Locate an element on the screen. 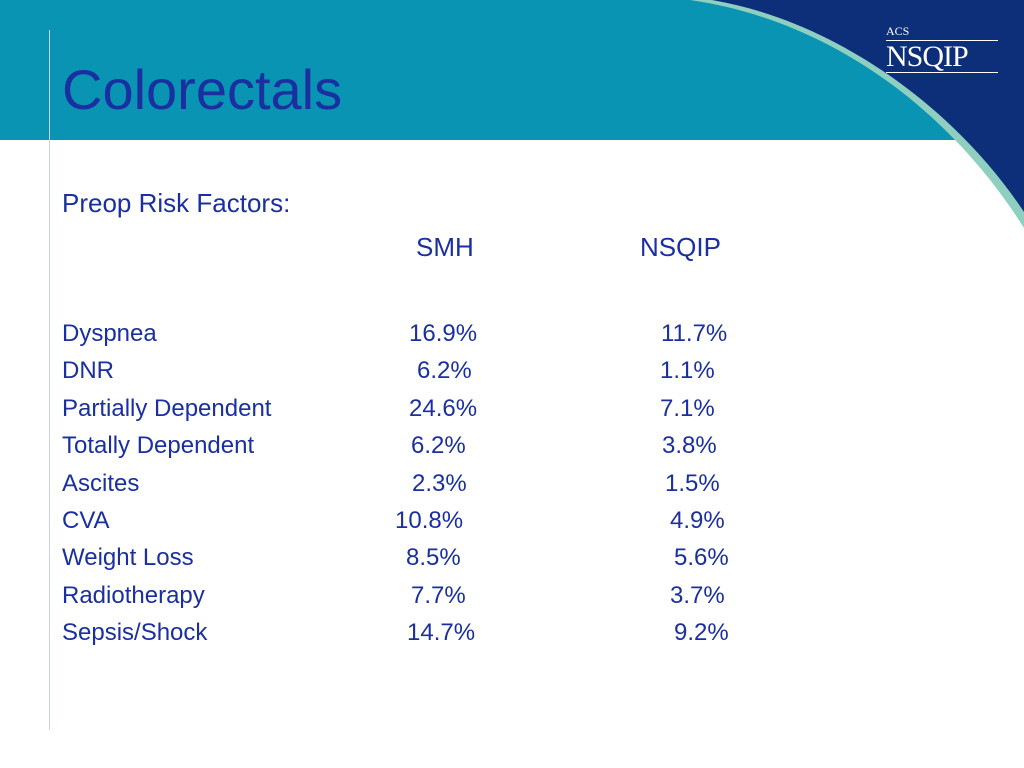 The width and height of the screenshot is (1024, 768). nsqip-value: 11.7% is located at coordinates (694, 333).